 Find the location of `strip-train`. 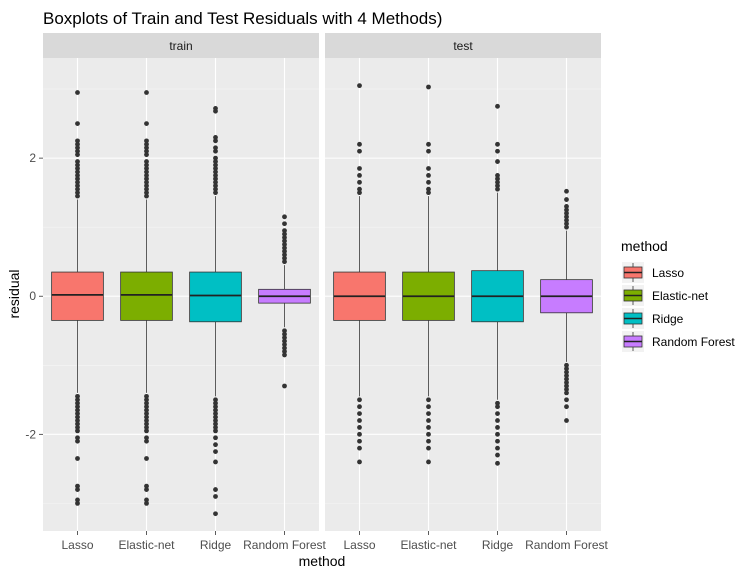

strip-train is located at coordinates (181, 45).